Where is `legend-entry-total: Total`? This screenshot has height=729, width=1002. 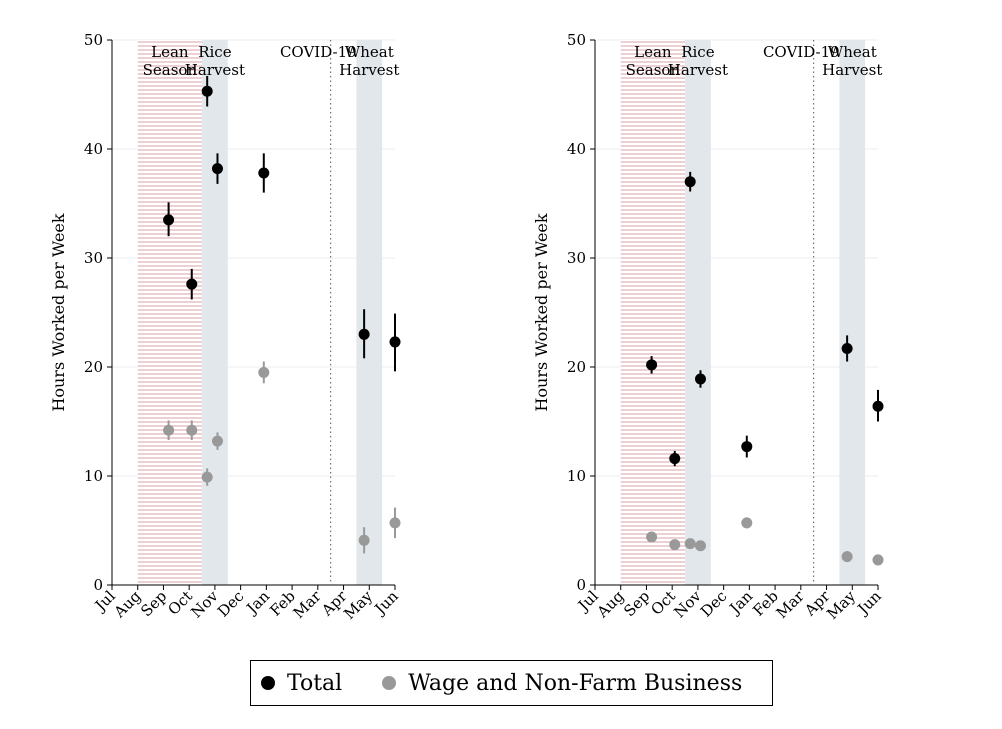 legend-entry-total: Total is located at coordinates (301, 683).